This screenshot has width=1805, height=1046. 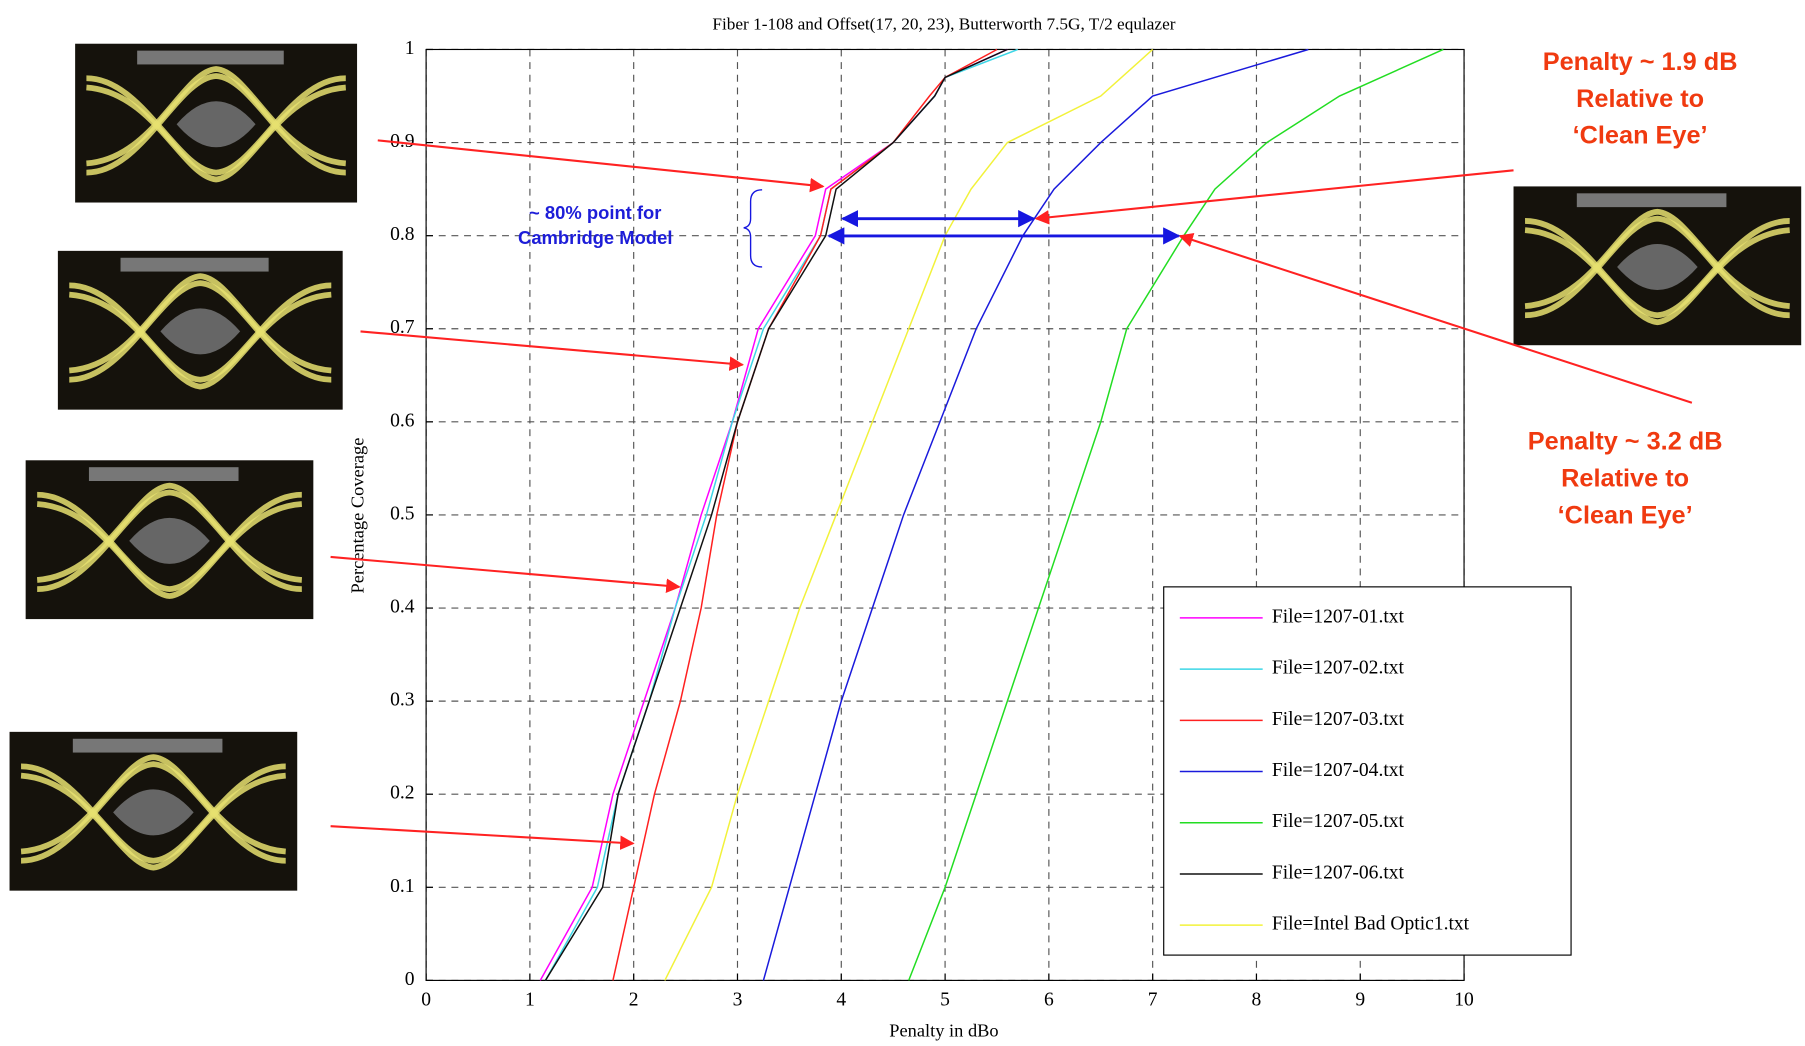 What do you see at coordinates (1625, 442) in the screenshot?
I see `annotation-text: Penalty ~ 3.2 dB` at bounding box center [1625, 442].